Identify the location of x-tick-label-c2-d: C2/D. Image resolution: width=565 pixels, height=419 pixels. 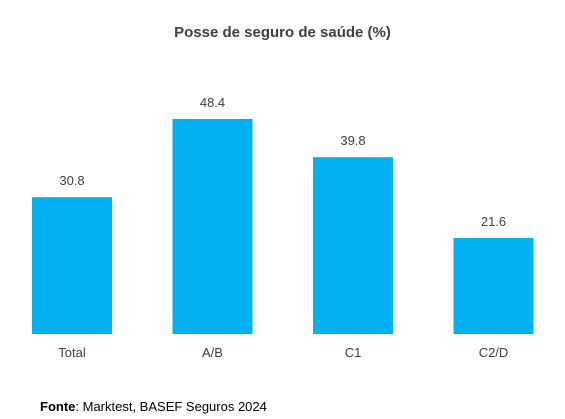
(494, 352).